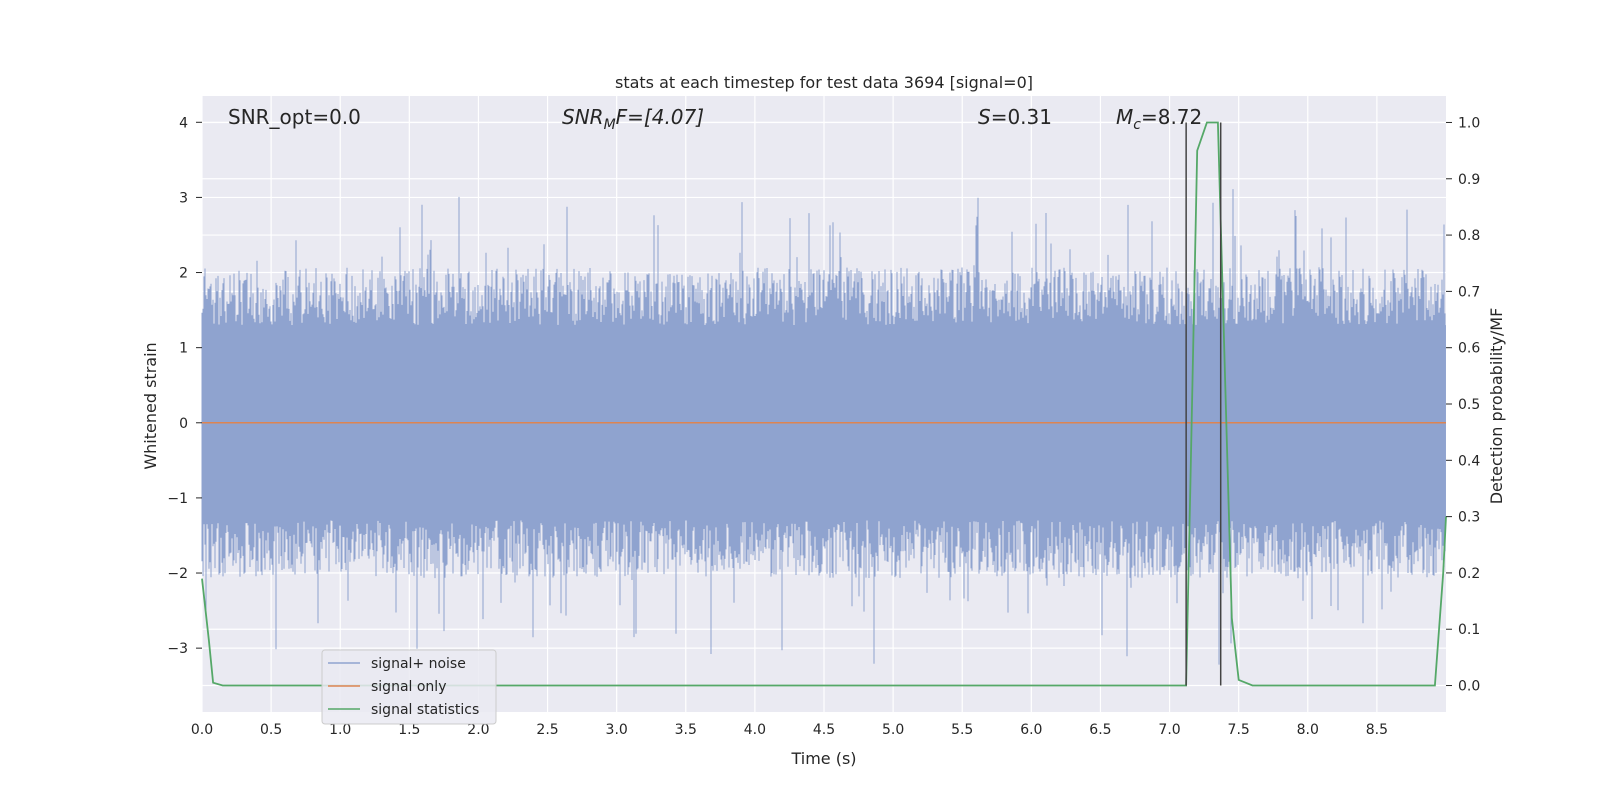 This screenshot has height=800, width=1600. I want to click on y2-tick-label: 0.8, so click(1469, 236).